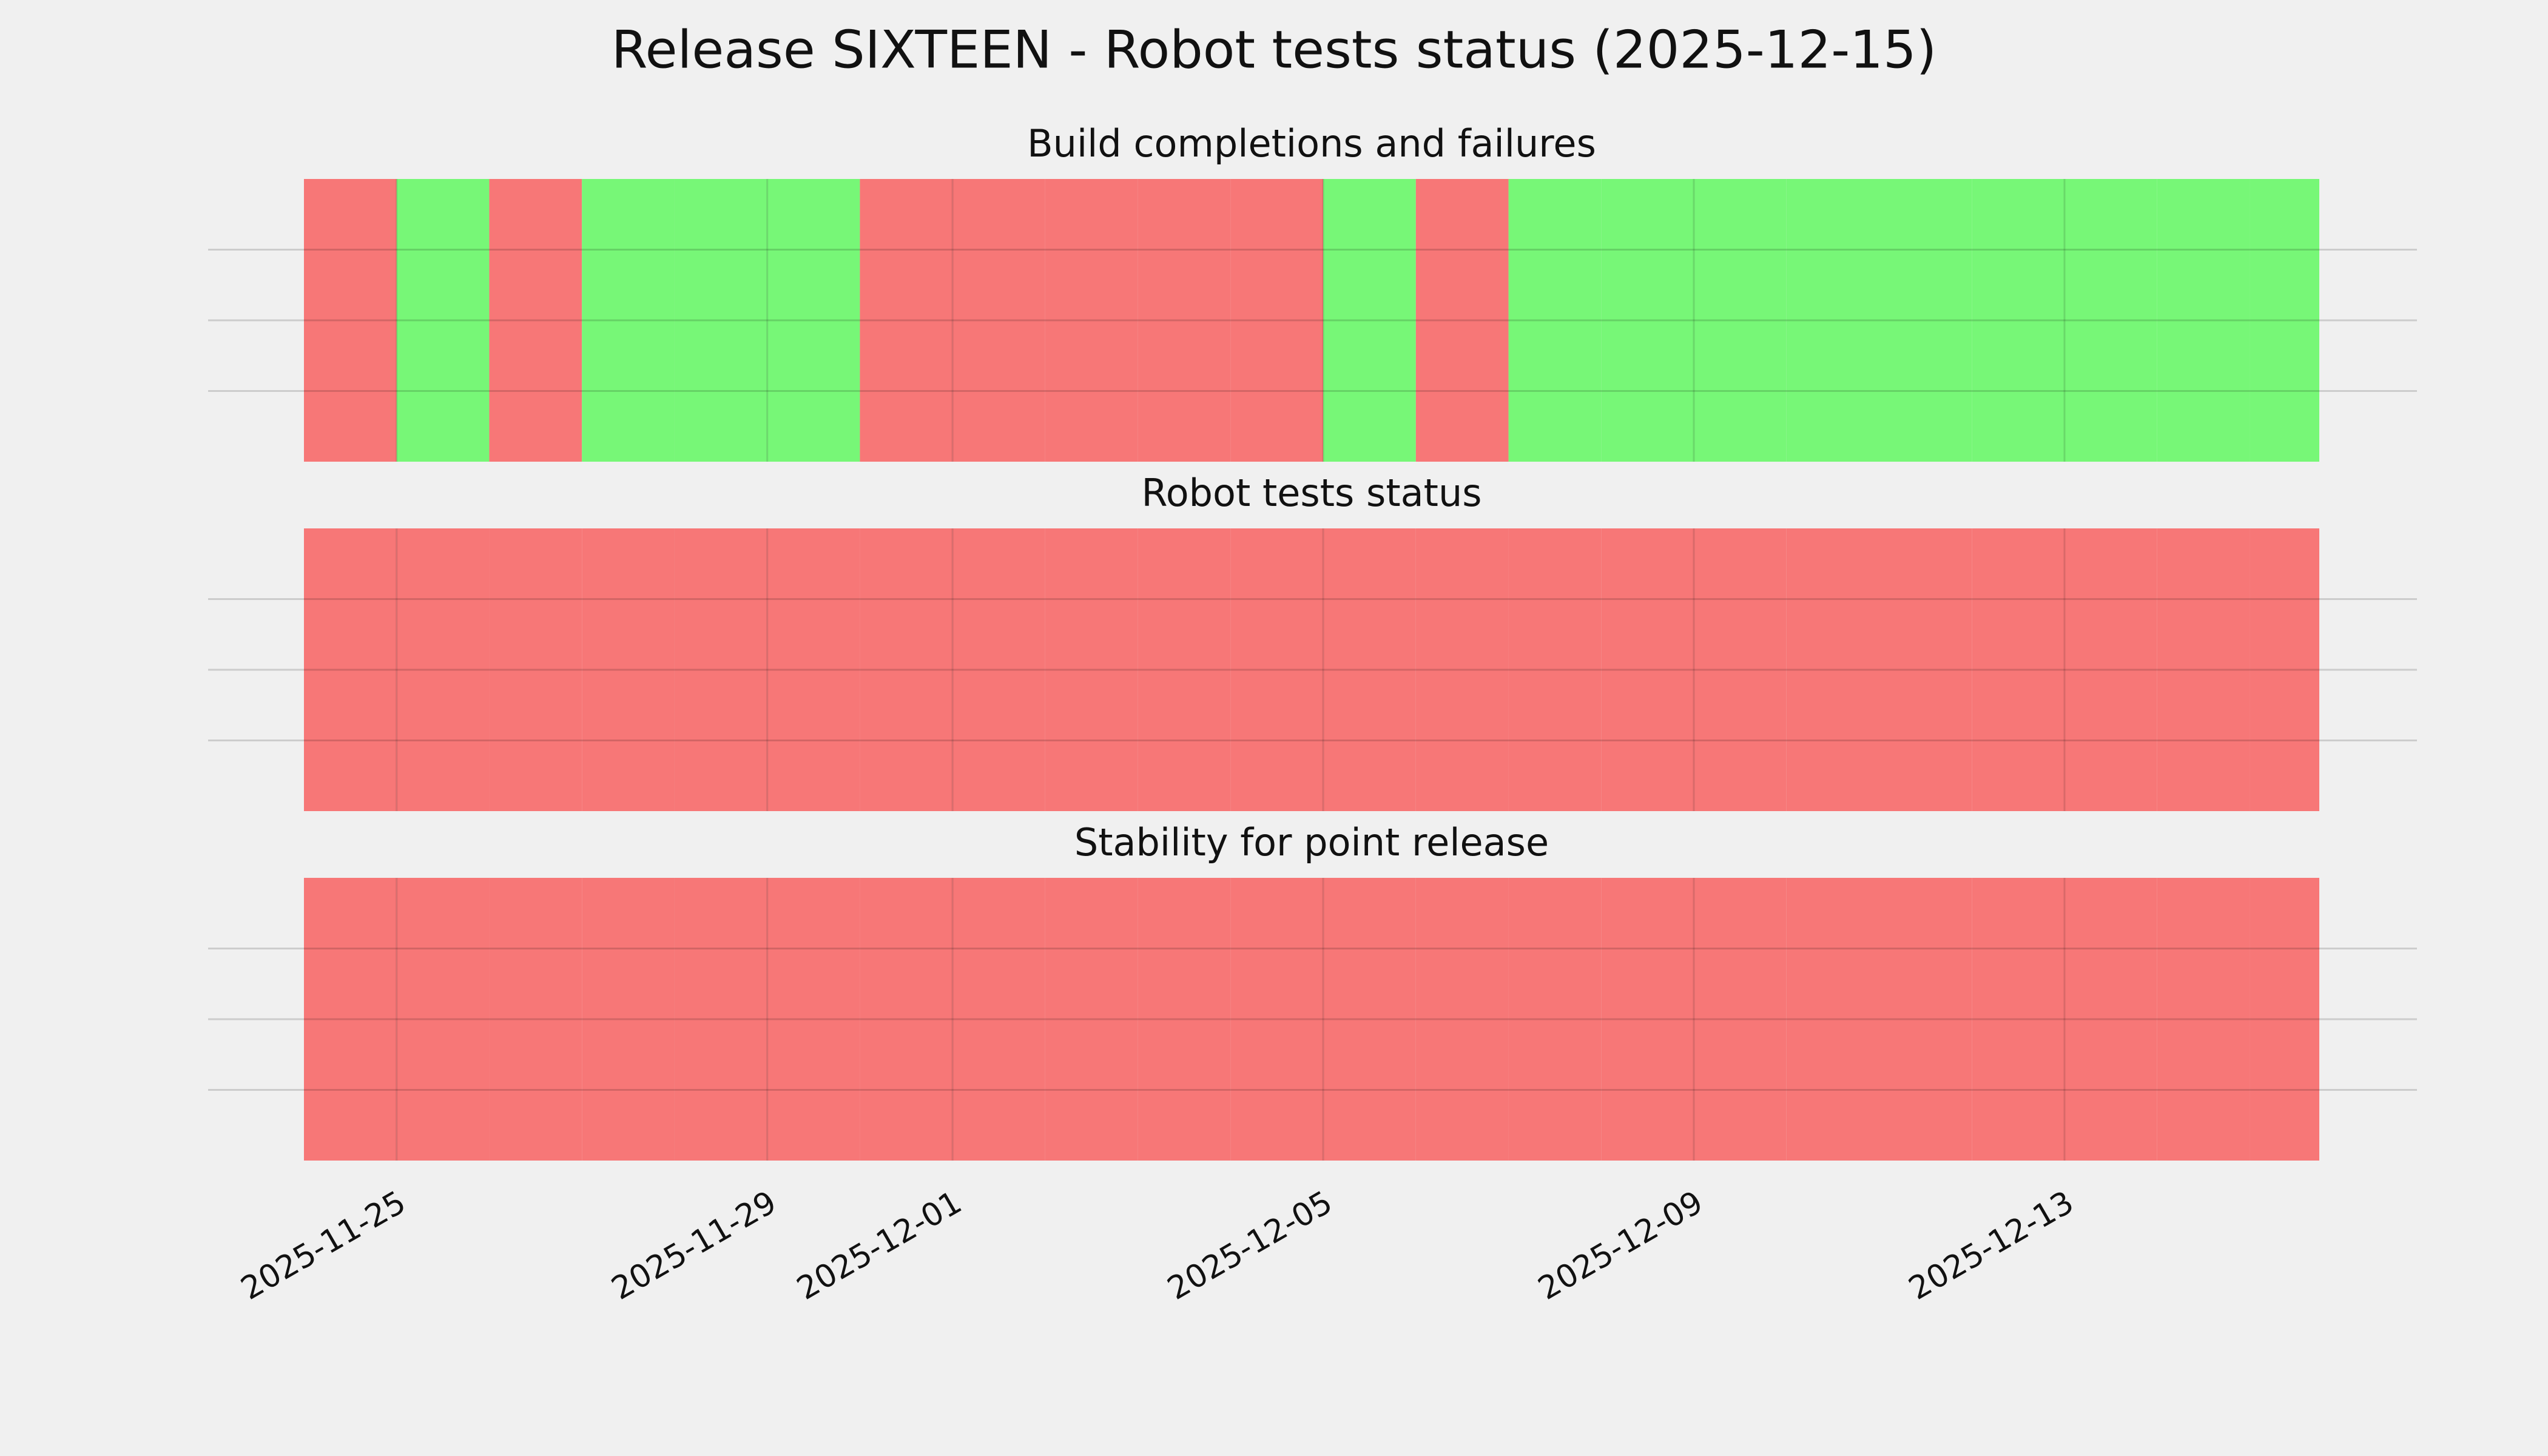  I want to click on panel-title: Robot tests status, so click(1311, 493).